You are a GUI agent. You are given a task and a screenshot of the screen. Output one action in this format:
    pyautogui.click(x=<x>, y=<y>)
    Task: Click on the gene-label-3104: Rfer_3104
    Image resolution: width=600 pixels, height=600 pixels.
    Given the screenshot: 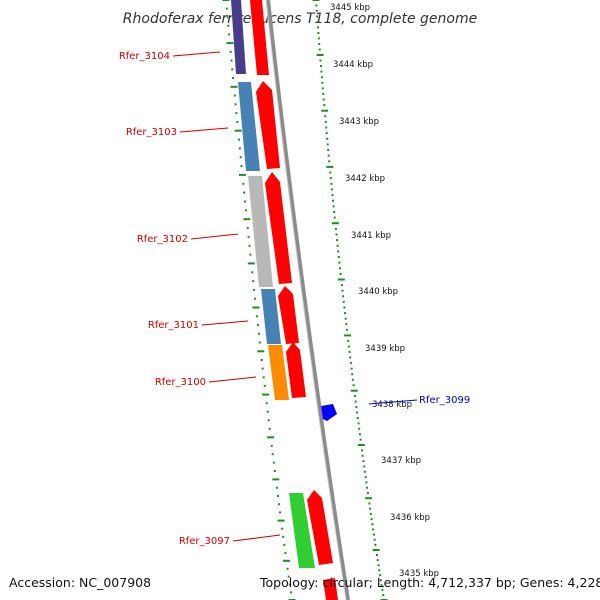 What is the action you would take?
    pyautogui.click(x=144, y=56)
    